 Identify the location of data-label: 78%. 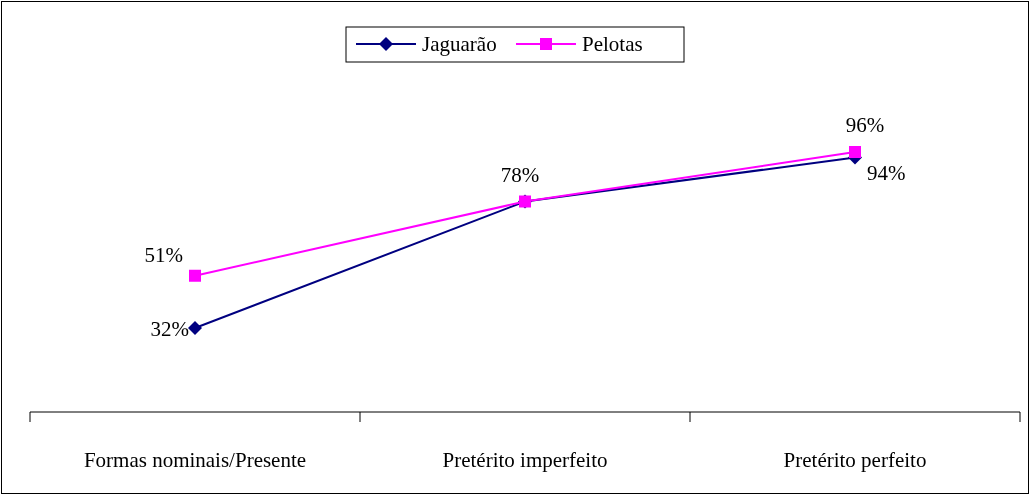
(520, 174).